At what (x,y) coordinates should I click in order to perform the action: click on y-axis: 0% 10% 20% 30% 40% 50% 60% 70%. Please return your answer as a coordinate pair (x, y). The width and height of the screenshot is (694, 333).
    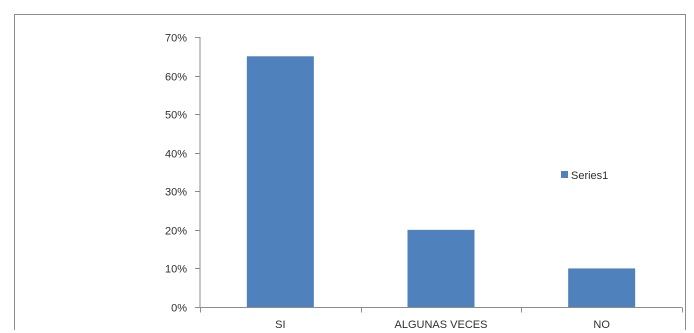
    Looking at the image, I should click on (183, 174).